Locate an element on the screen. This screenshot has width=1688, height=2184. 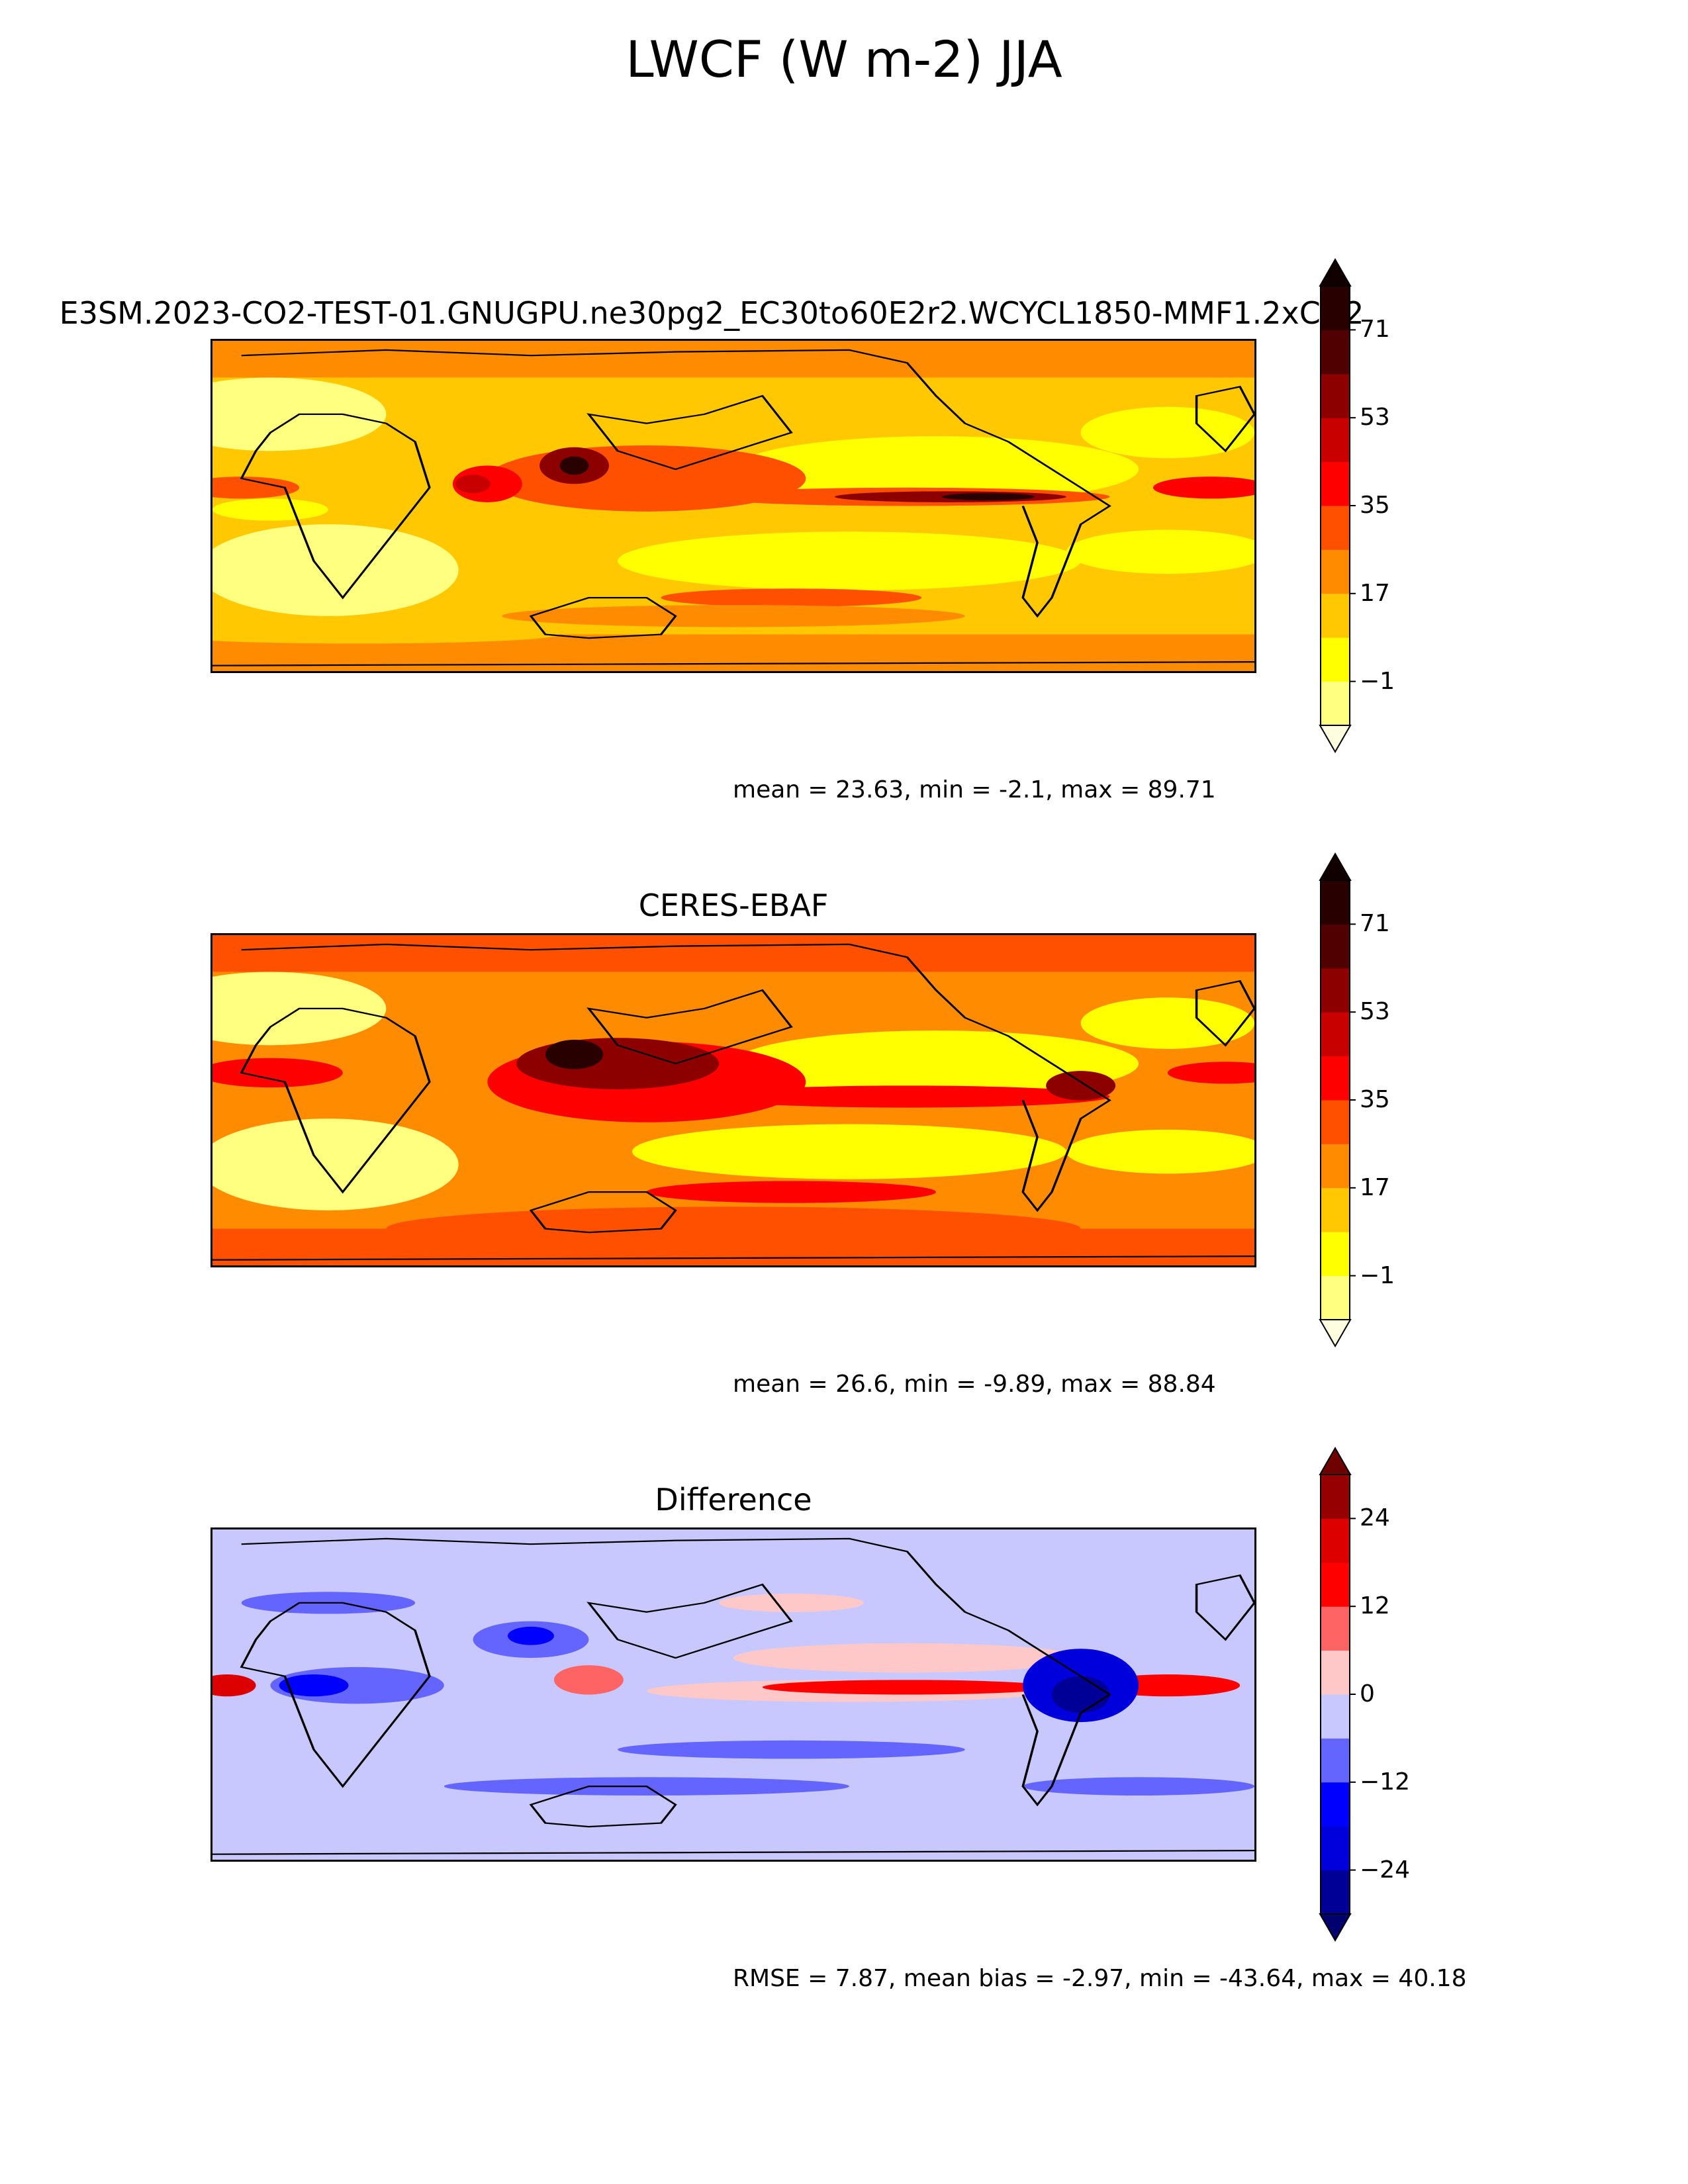
colorbar-tick-label: 12 is located at coordinates (1375, 1606).